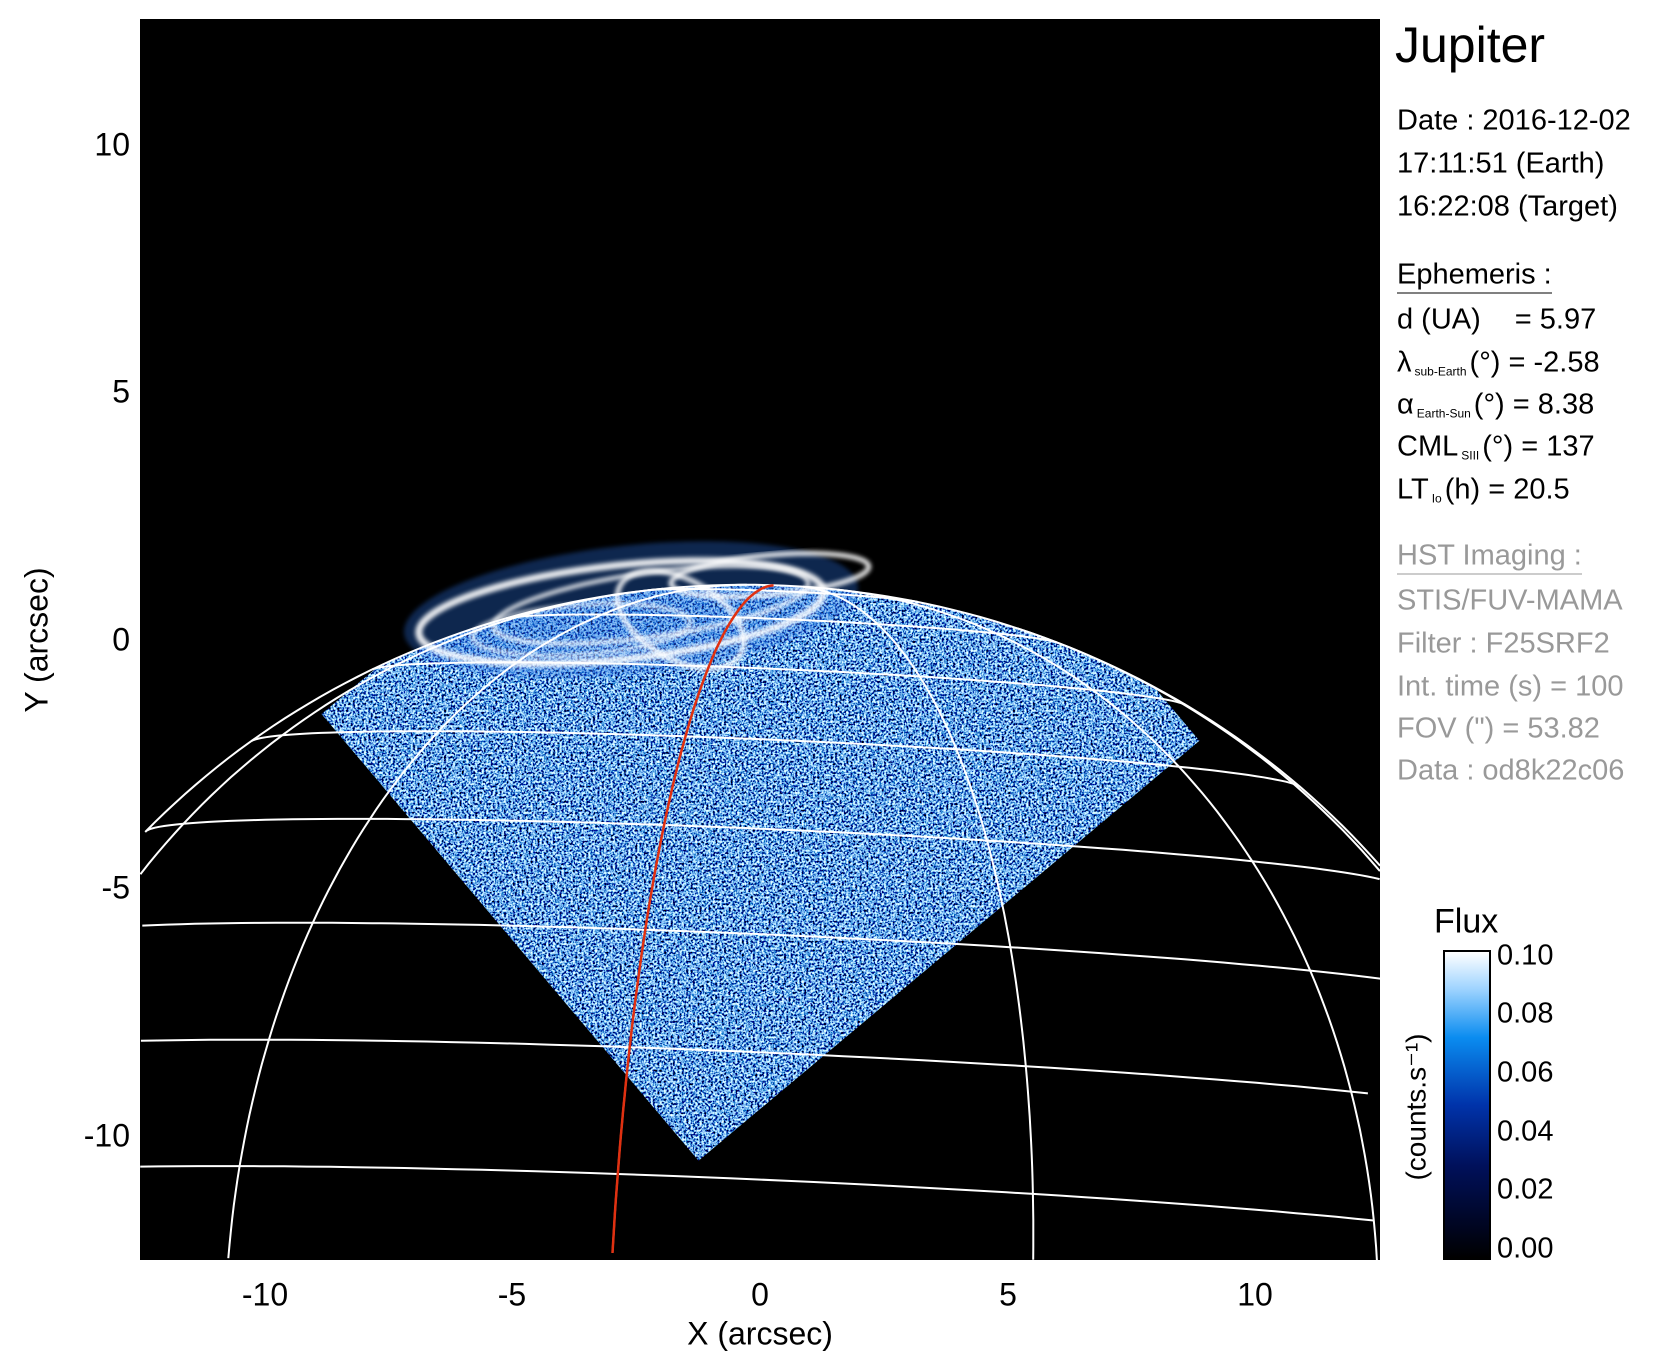 Image resolution: width=1676 pixels, height=1367 pixels. What do you see at coordinates (1507, 489) in the screenshot?
I see `lt-value: (h) = 20.5` at bounding box center [1507, 489].